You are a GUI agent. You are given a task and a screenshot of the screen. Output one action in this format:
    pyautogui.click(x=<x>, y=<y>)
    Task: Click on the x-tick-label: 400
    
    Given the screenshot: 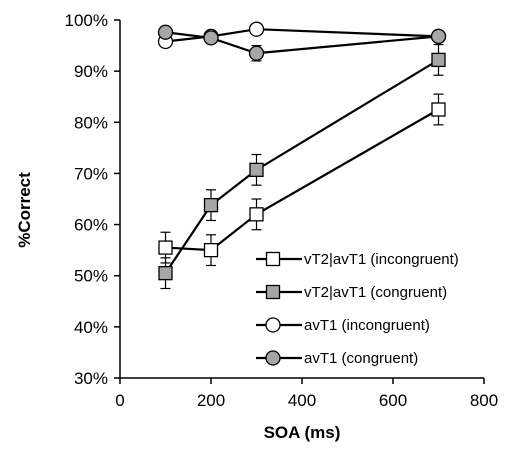 What is the action you would take?
    pyautogui.click(x=302, y=400)
    